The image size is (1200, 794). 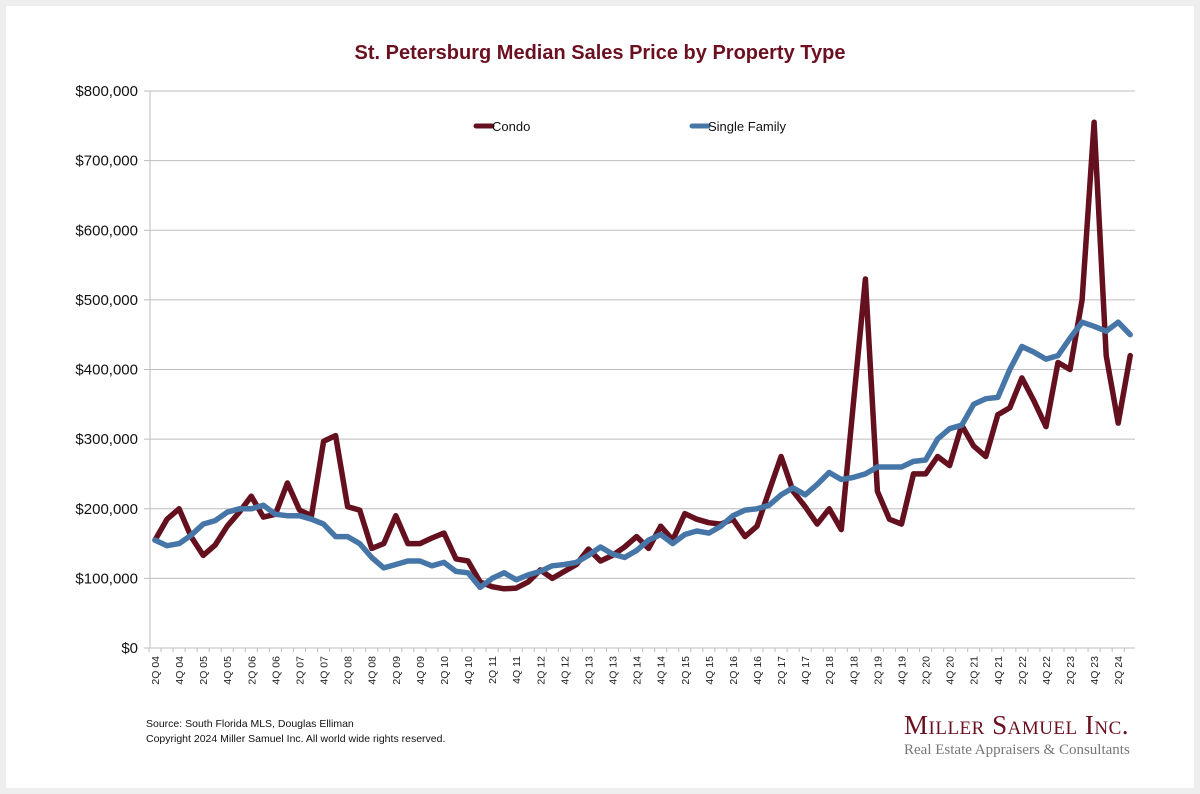 I want to click on x-tick-label: 2Q 12, so click(x=541, y=670).